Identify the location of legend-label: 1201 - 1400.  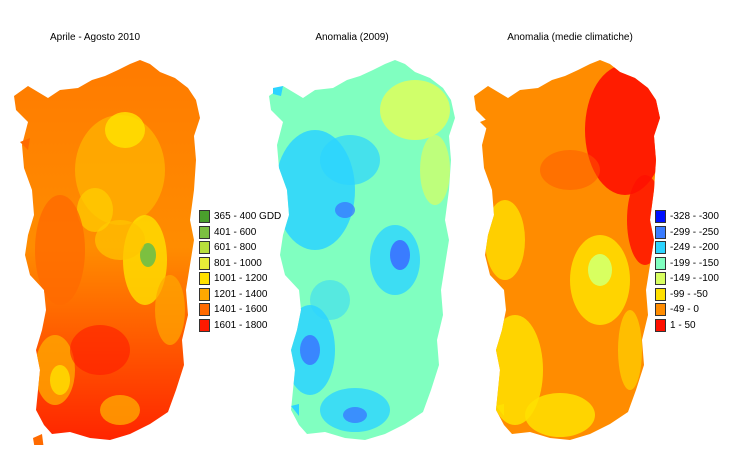
(241, 294).